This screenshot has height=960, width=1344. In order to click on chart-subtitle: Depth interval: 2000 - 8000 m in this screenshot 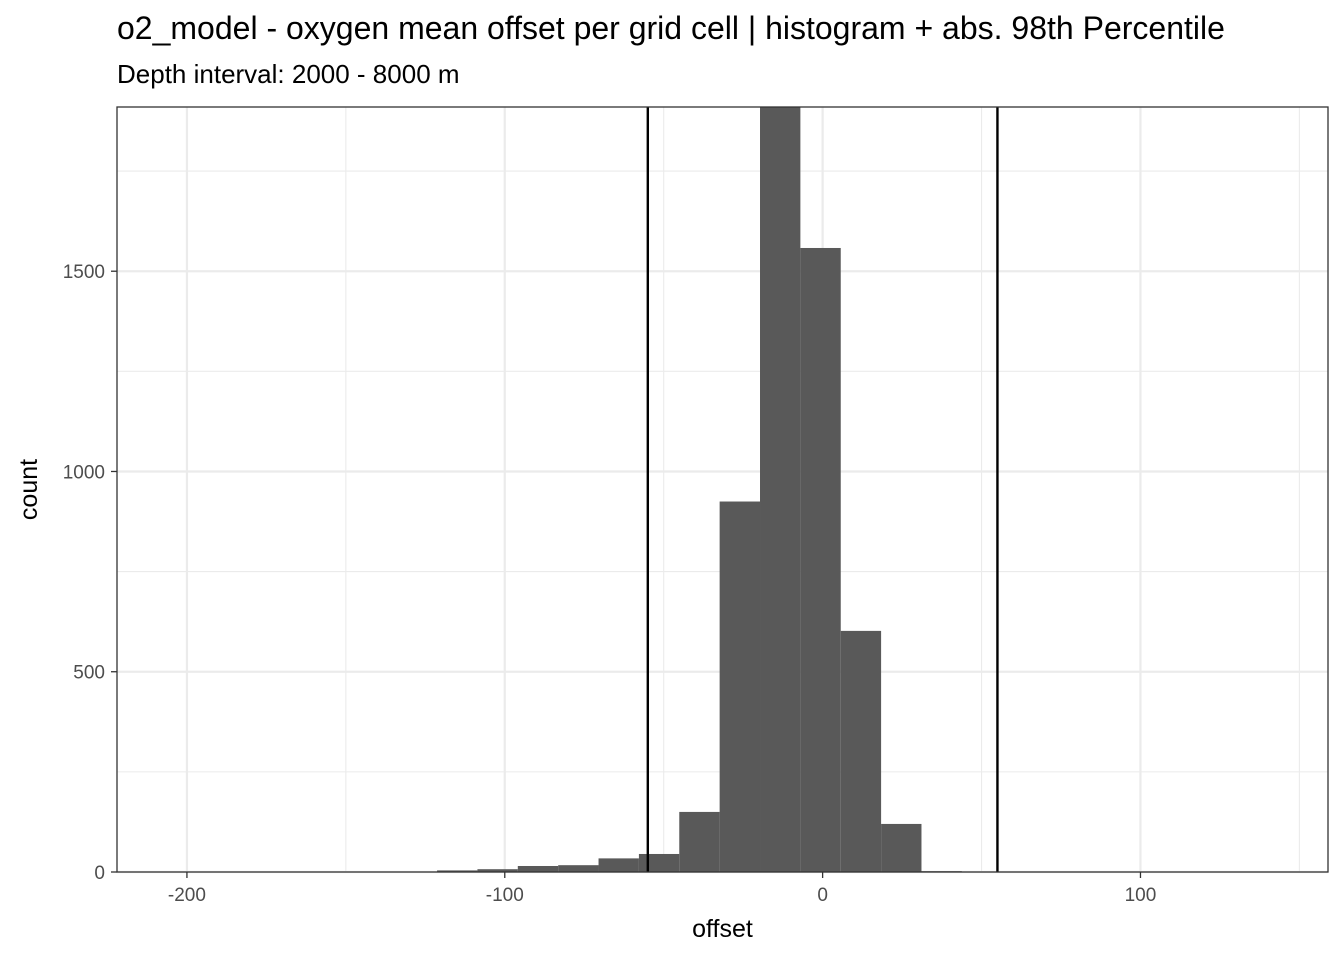, I will do `click(288, 74)`.